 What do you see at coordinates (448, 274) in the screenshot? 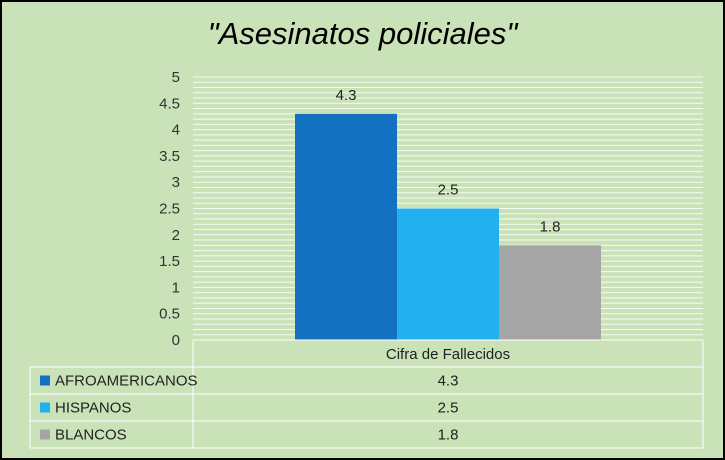
I see `bar-hispanos` at bounding box center [448, 274].